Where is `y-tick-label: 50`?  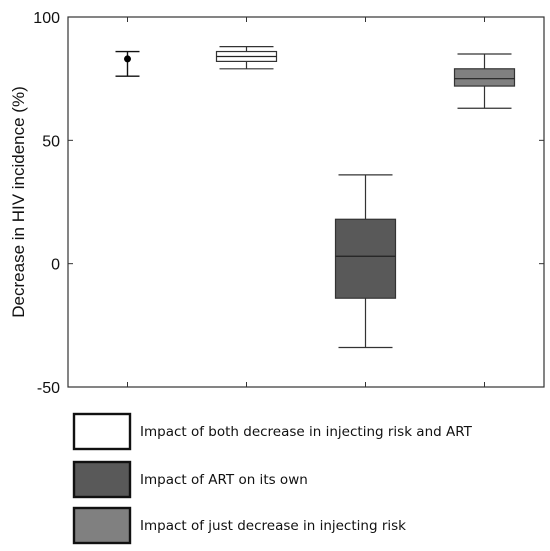
y-tick-label: 50 is located at coordinates (51, 141).